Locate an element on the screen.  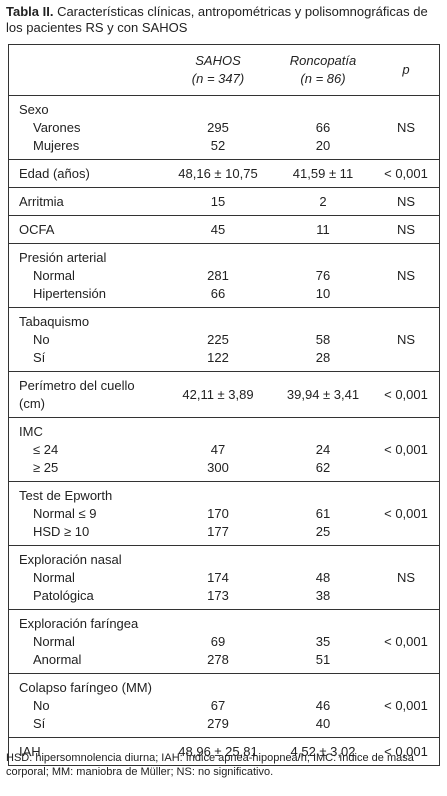
row-label: Hipertensión is located at coordinates (69, 293).